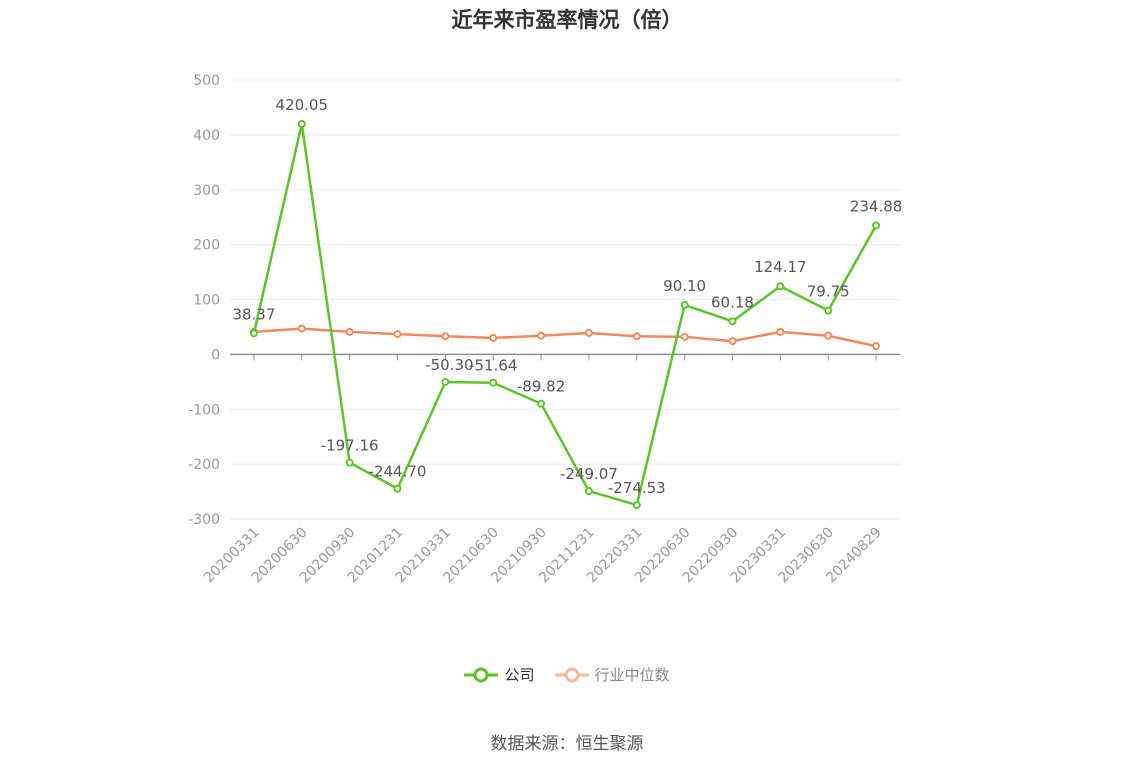 This screenshot has height=766, width=1134. I want to click on legend-industry-icon, so click(571, 674).